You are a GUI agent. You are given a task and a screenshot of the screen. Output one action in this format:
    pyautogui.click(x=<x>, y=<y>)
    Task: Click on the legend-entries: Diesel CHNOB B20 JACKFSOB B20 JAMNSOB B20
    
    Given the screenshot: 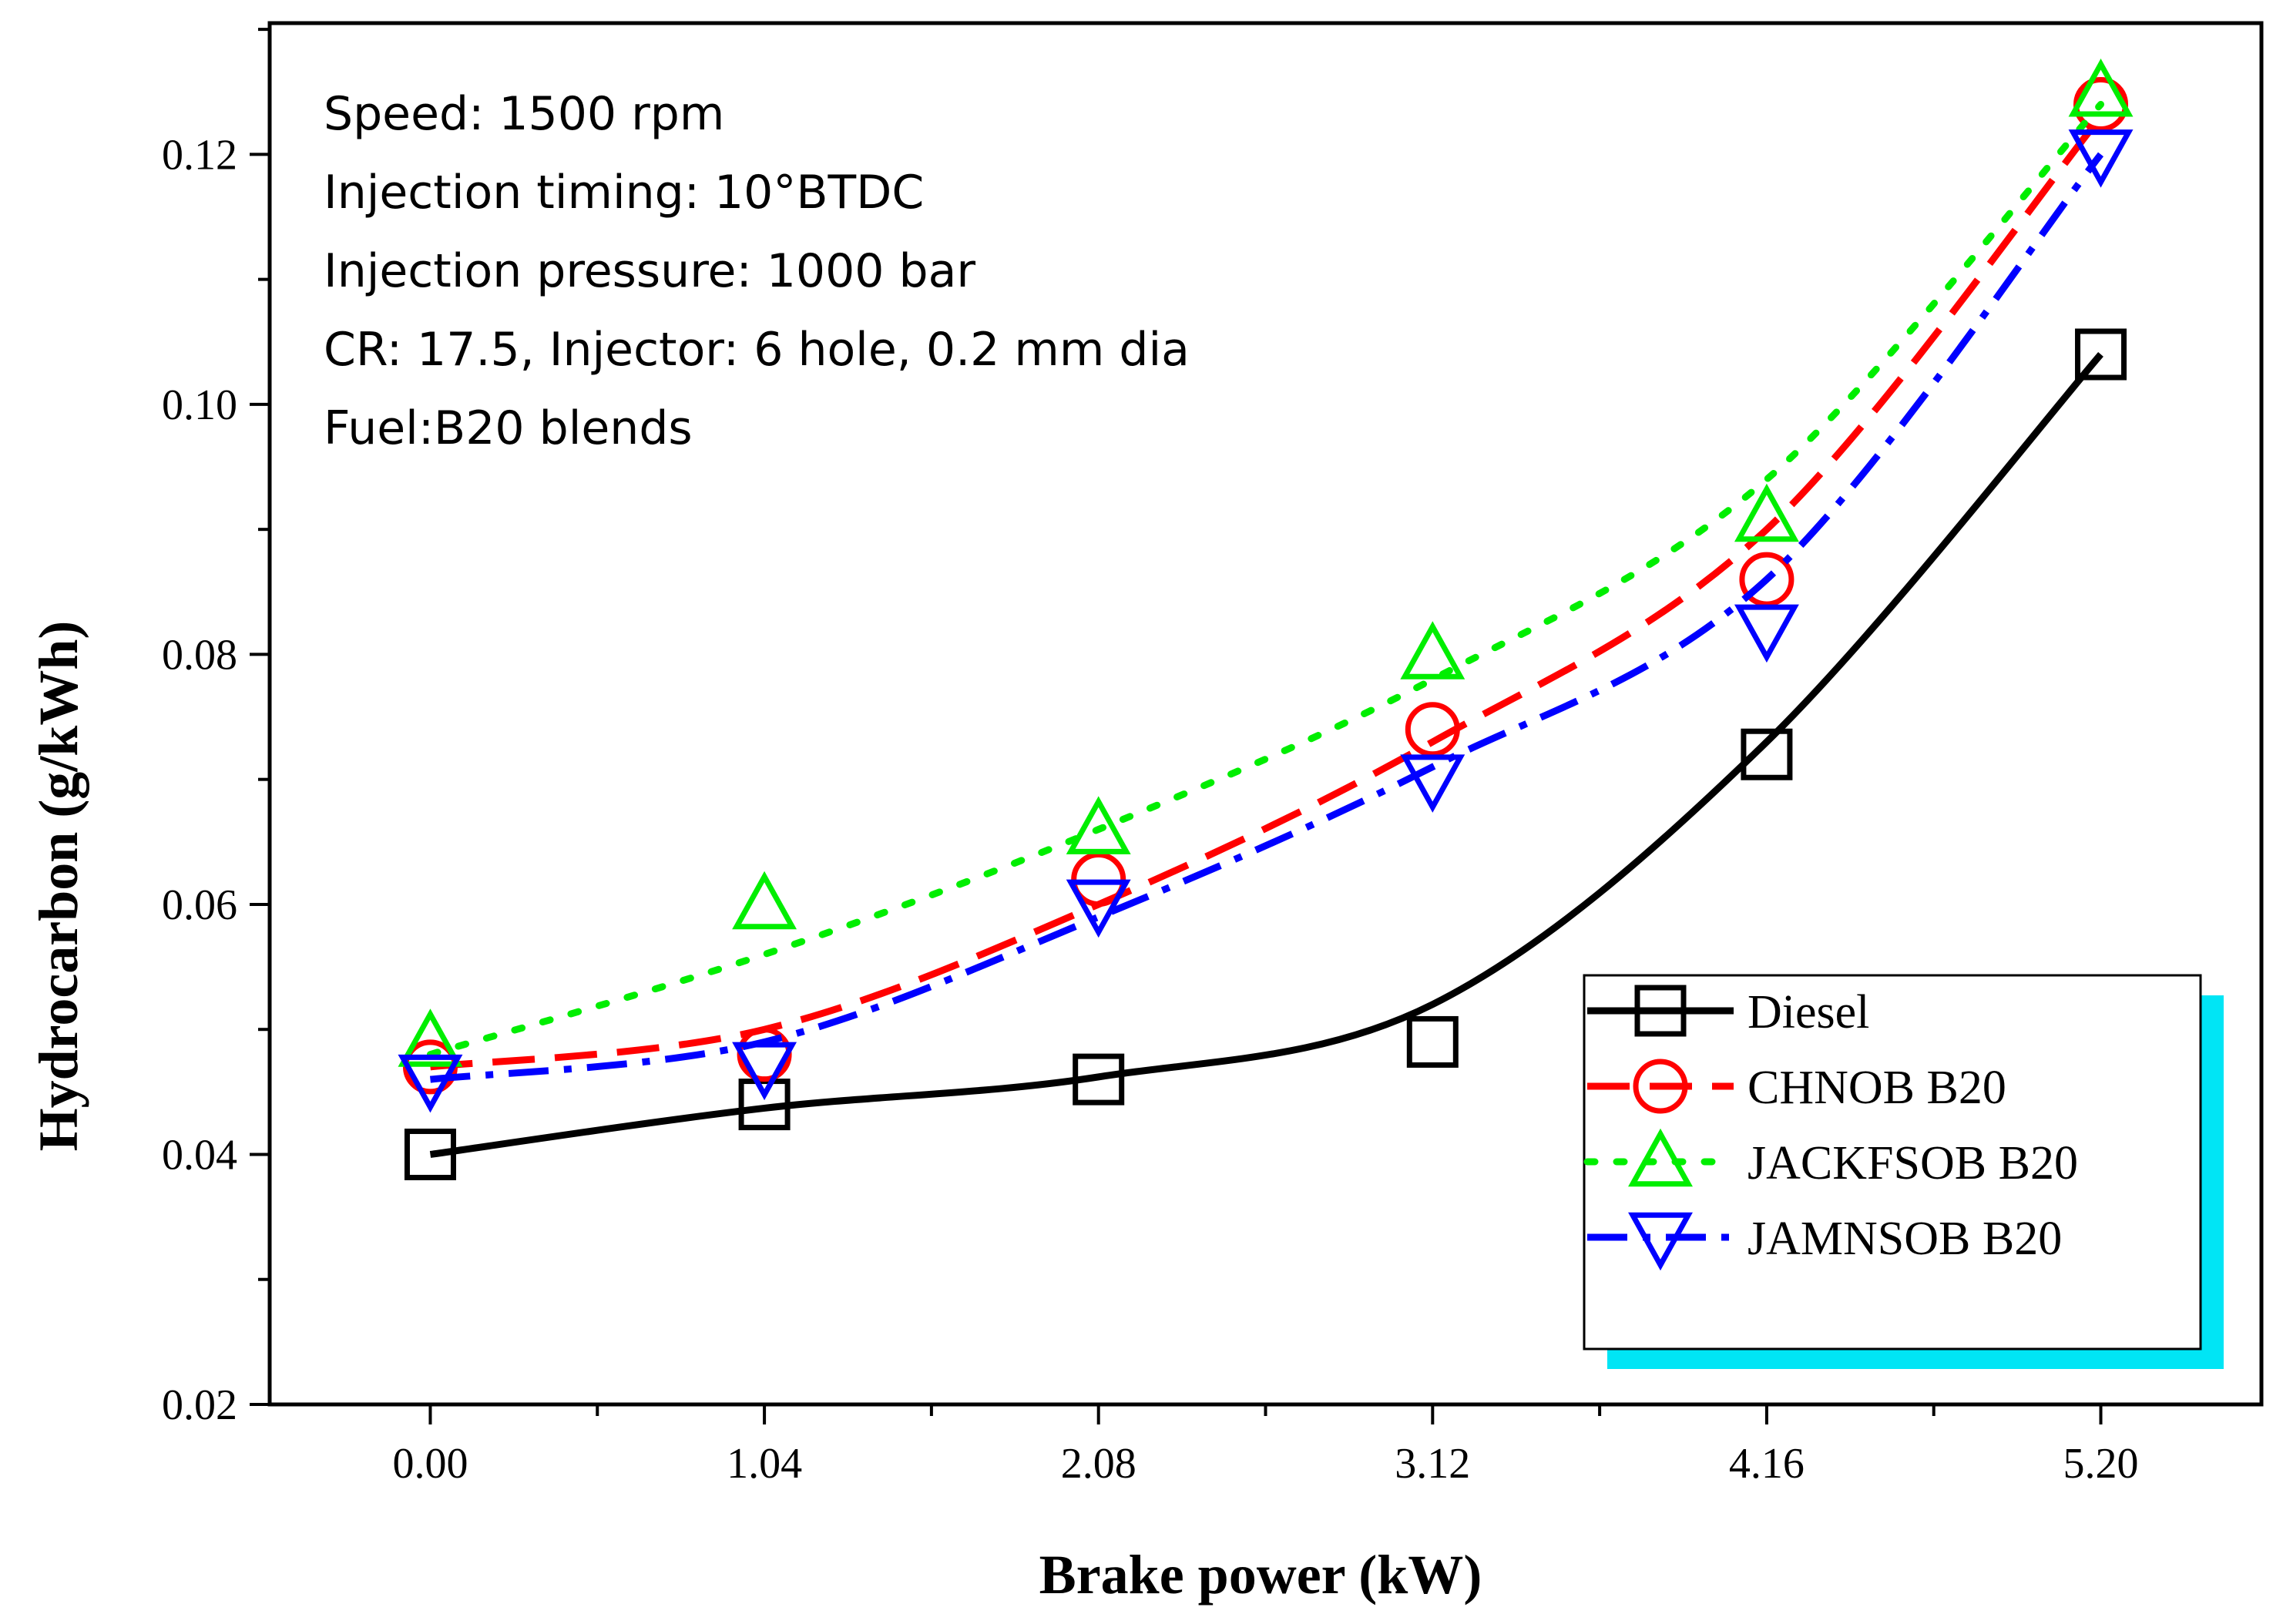 What is the action you would take?
    pyautogui.click(x=1831, y=1128)
    